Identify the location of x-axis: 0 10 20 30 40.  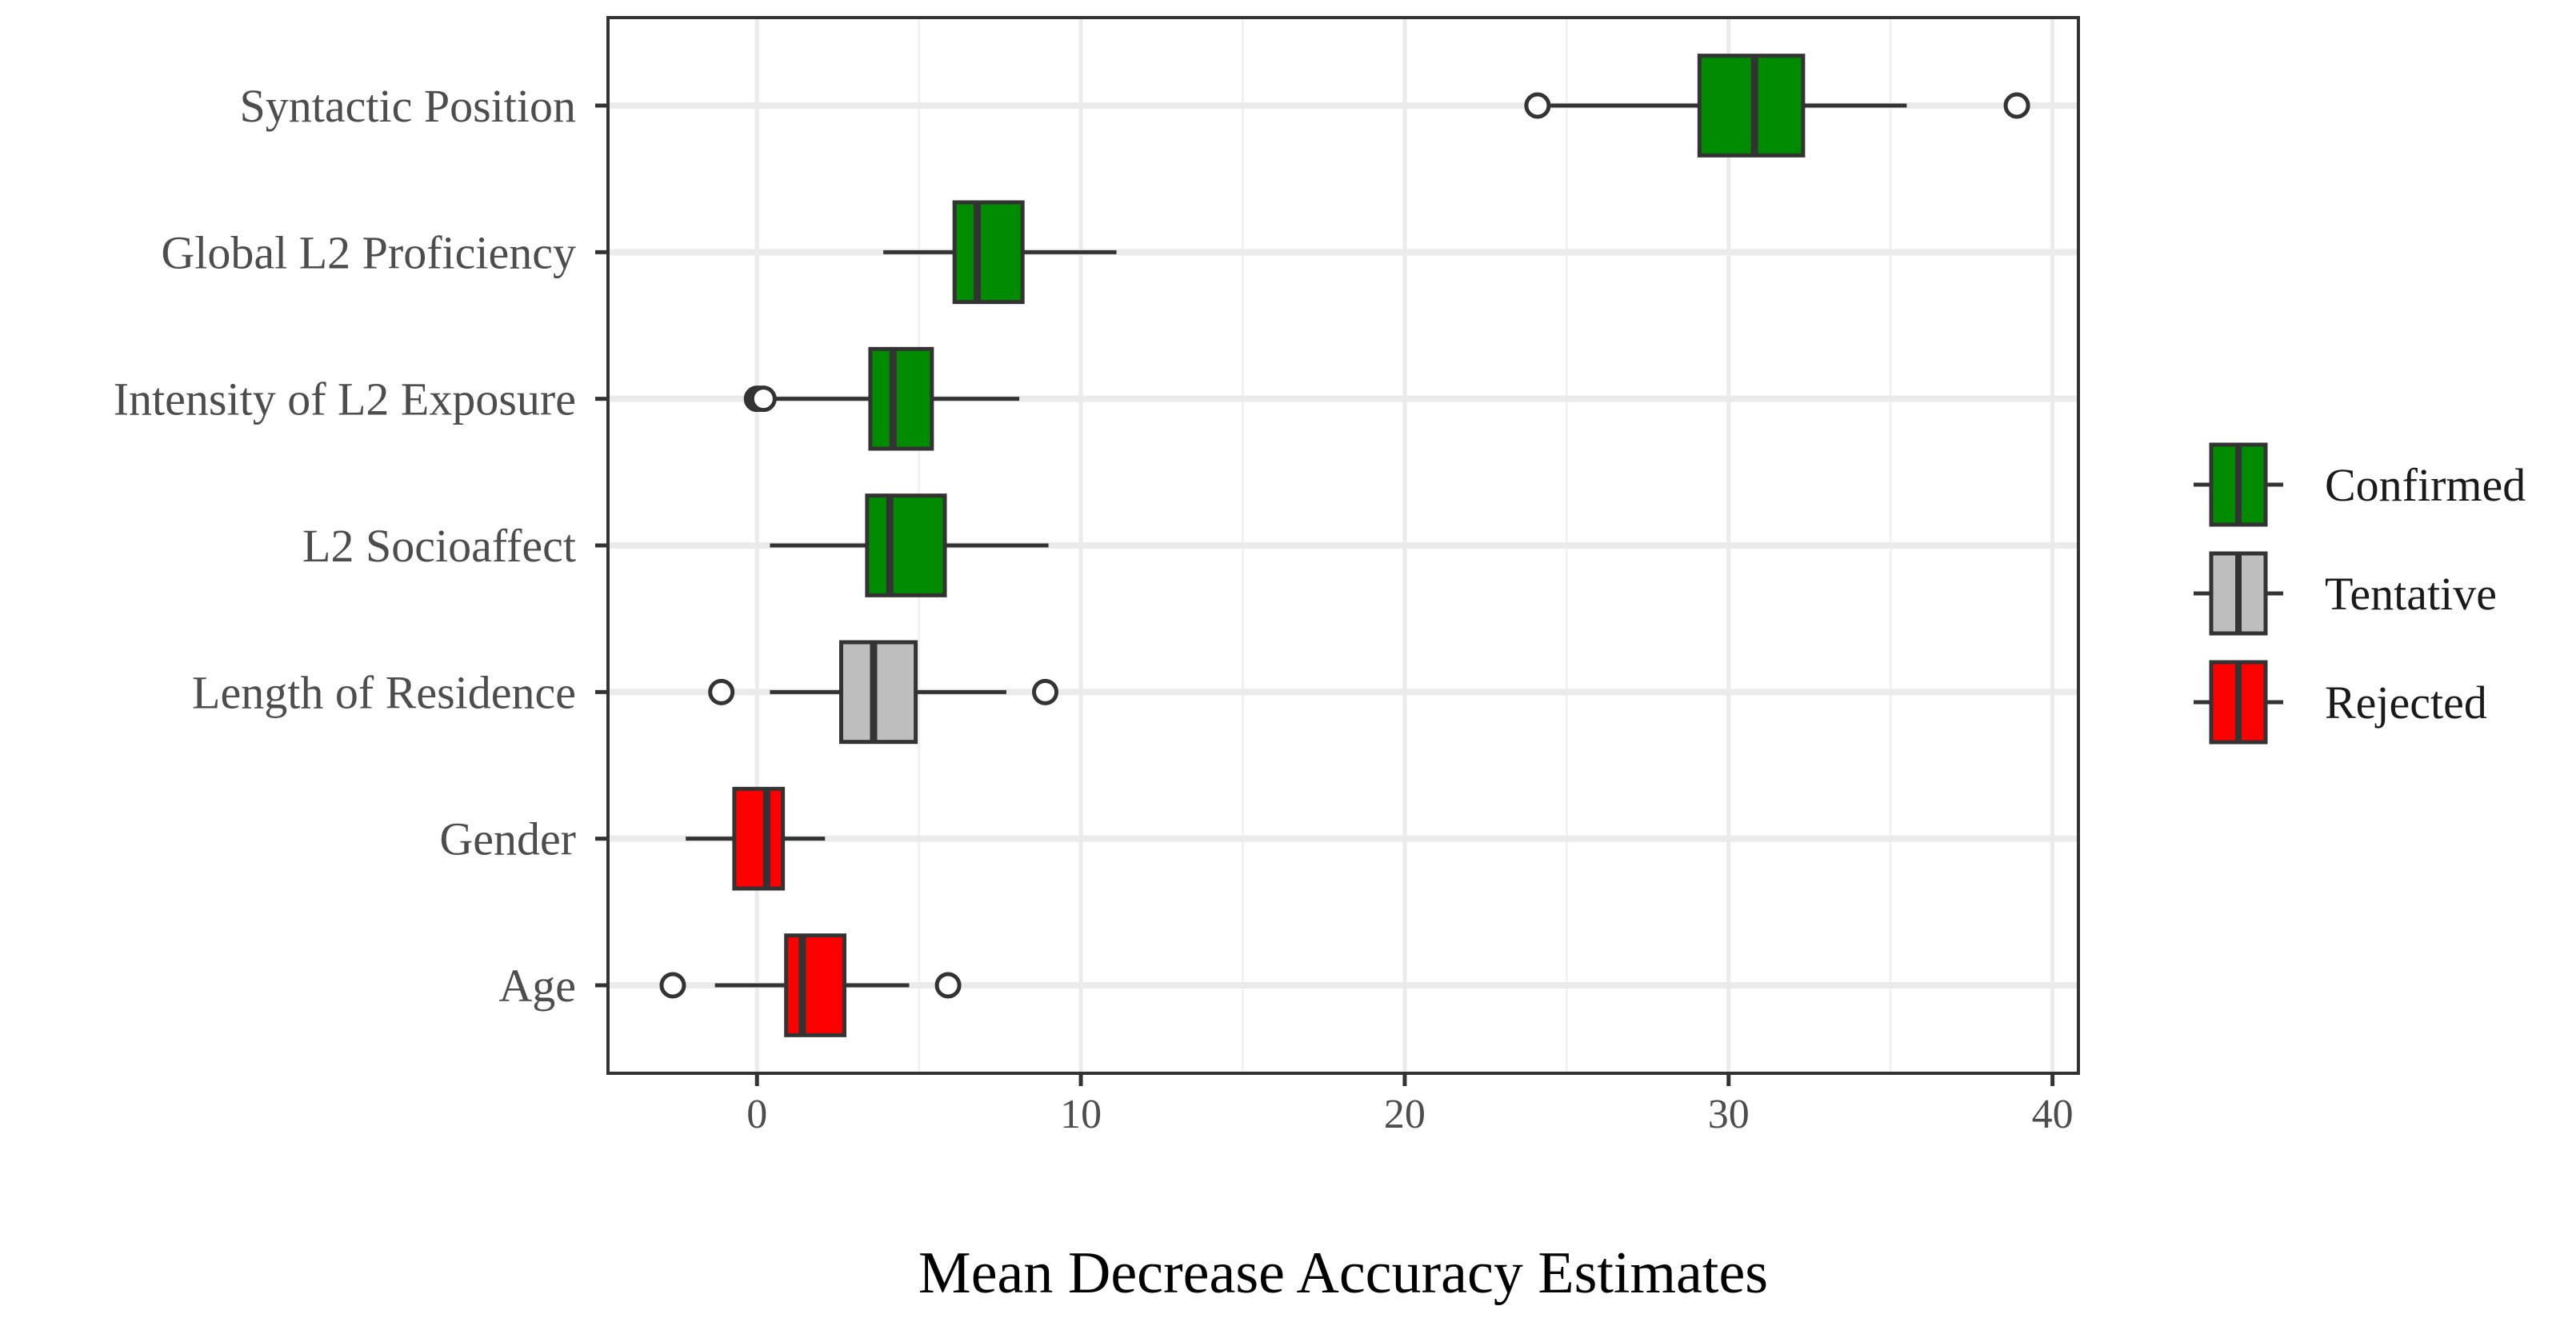
(1410, 1105).